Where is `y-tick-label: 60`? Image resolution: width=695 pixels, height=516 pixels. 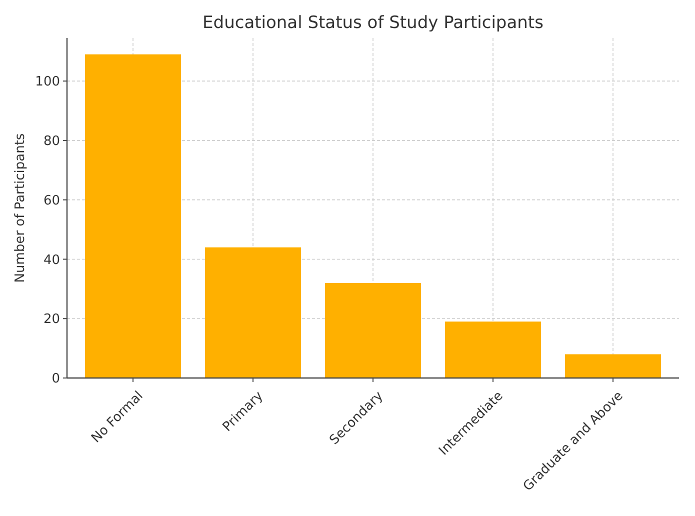
y-tick-label: 60 is located at coordinates (51, 200).